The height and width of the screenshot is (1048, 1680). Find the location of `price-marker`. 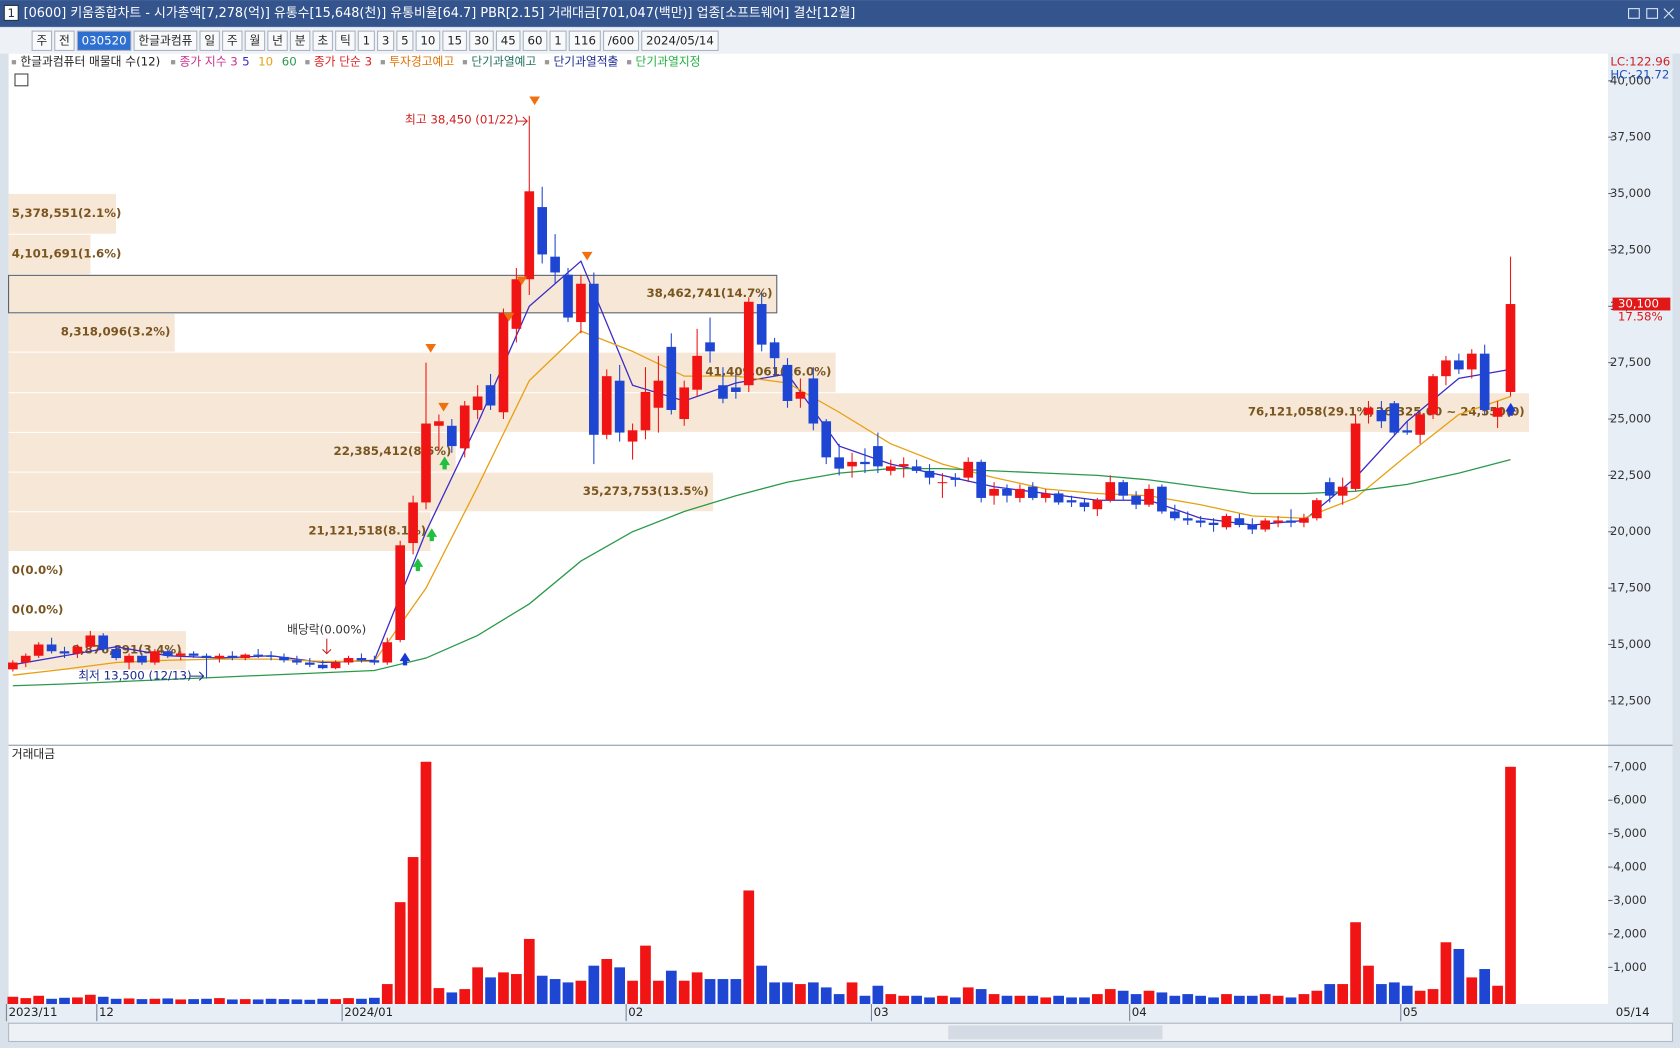

price-marker is located at coordinates (1641, 304).